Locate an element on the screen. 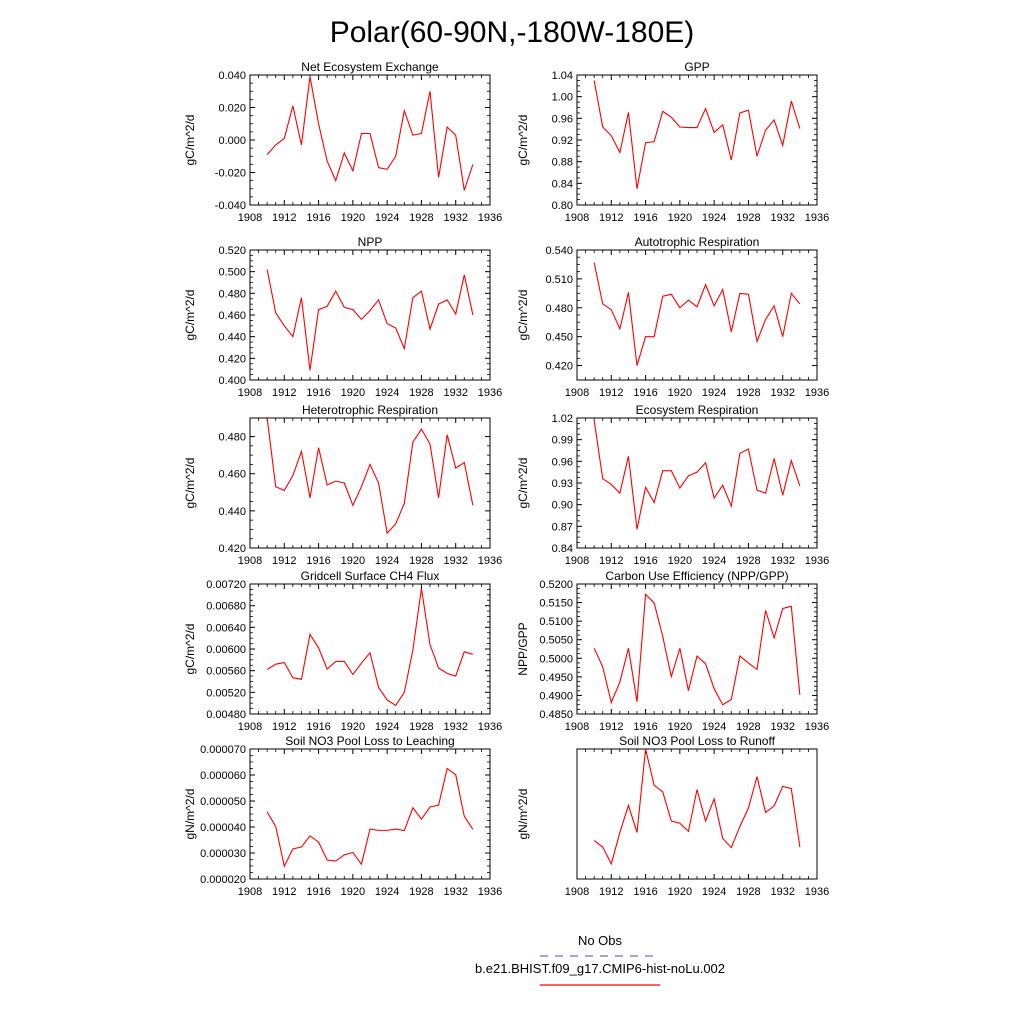 The height and width of the screenshot is (1024, 1024). legend-label-obs: No Obs is located at coordinates (600, 940).